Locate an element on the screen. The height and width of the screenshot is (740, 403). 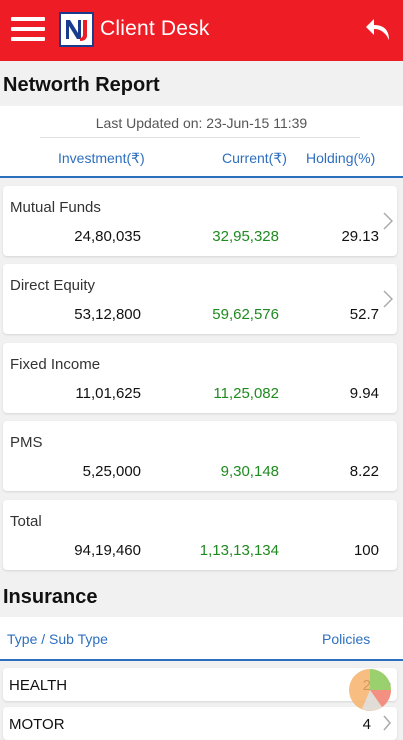
networth-row-pms: PMS 5,25,000 9,30,148 8.22 is located at coordinates (200, 456).